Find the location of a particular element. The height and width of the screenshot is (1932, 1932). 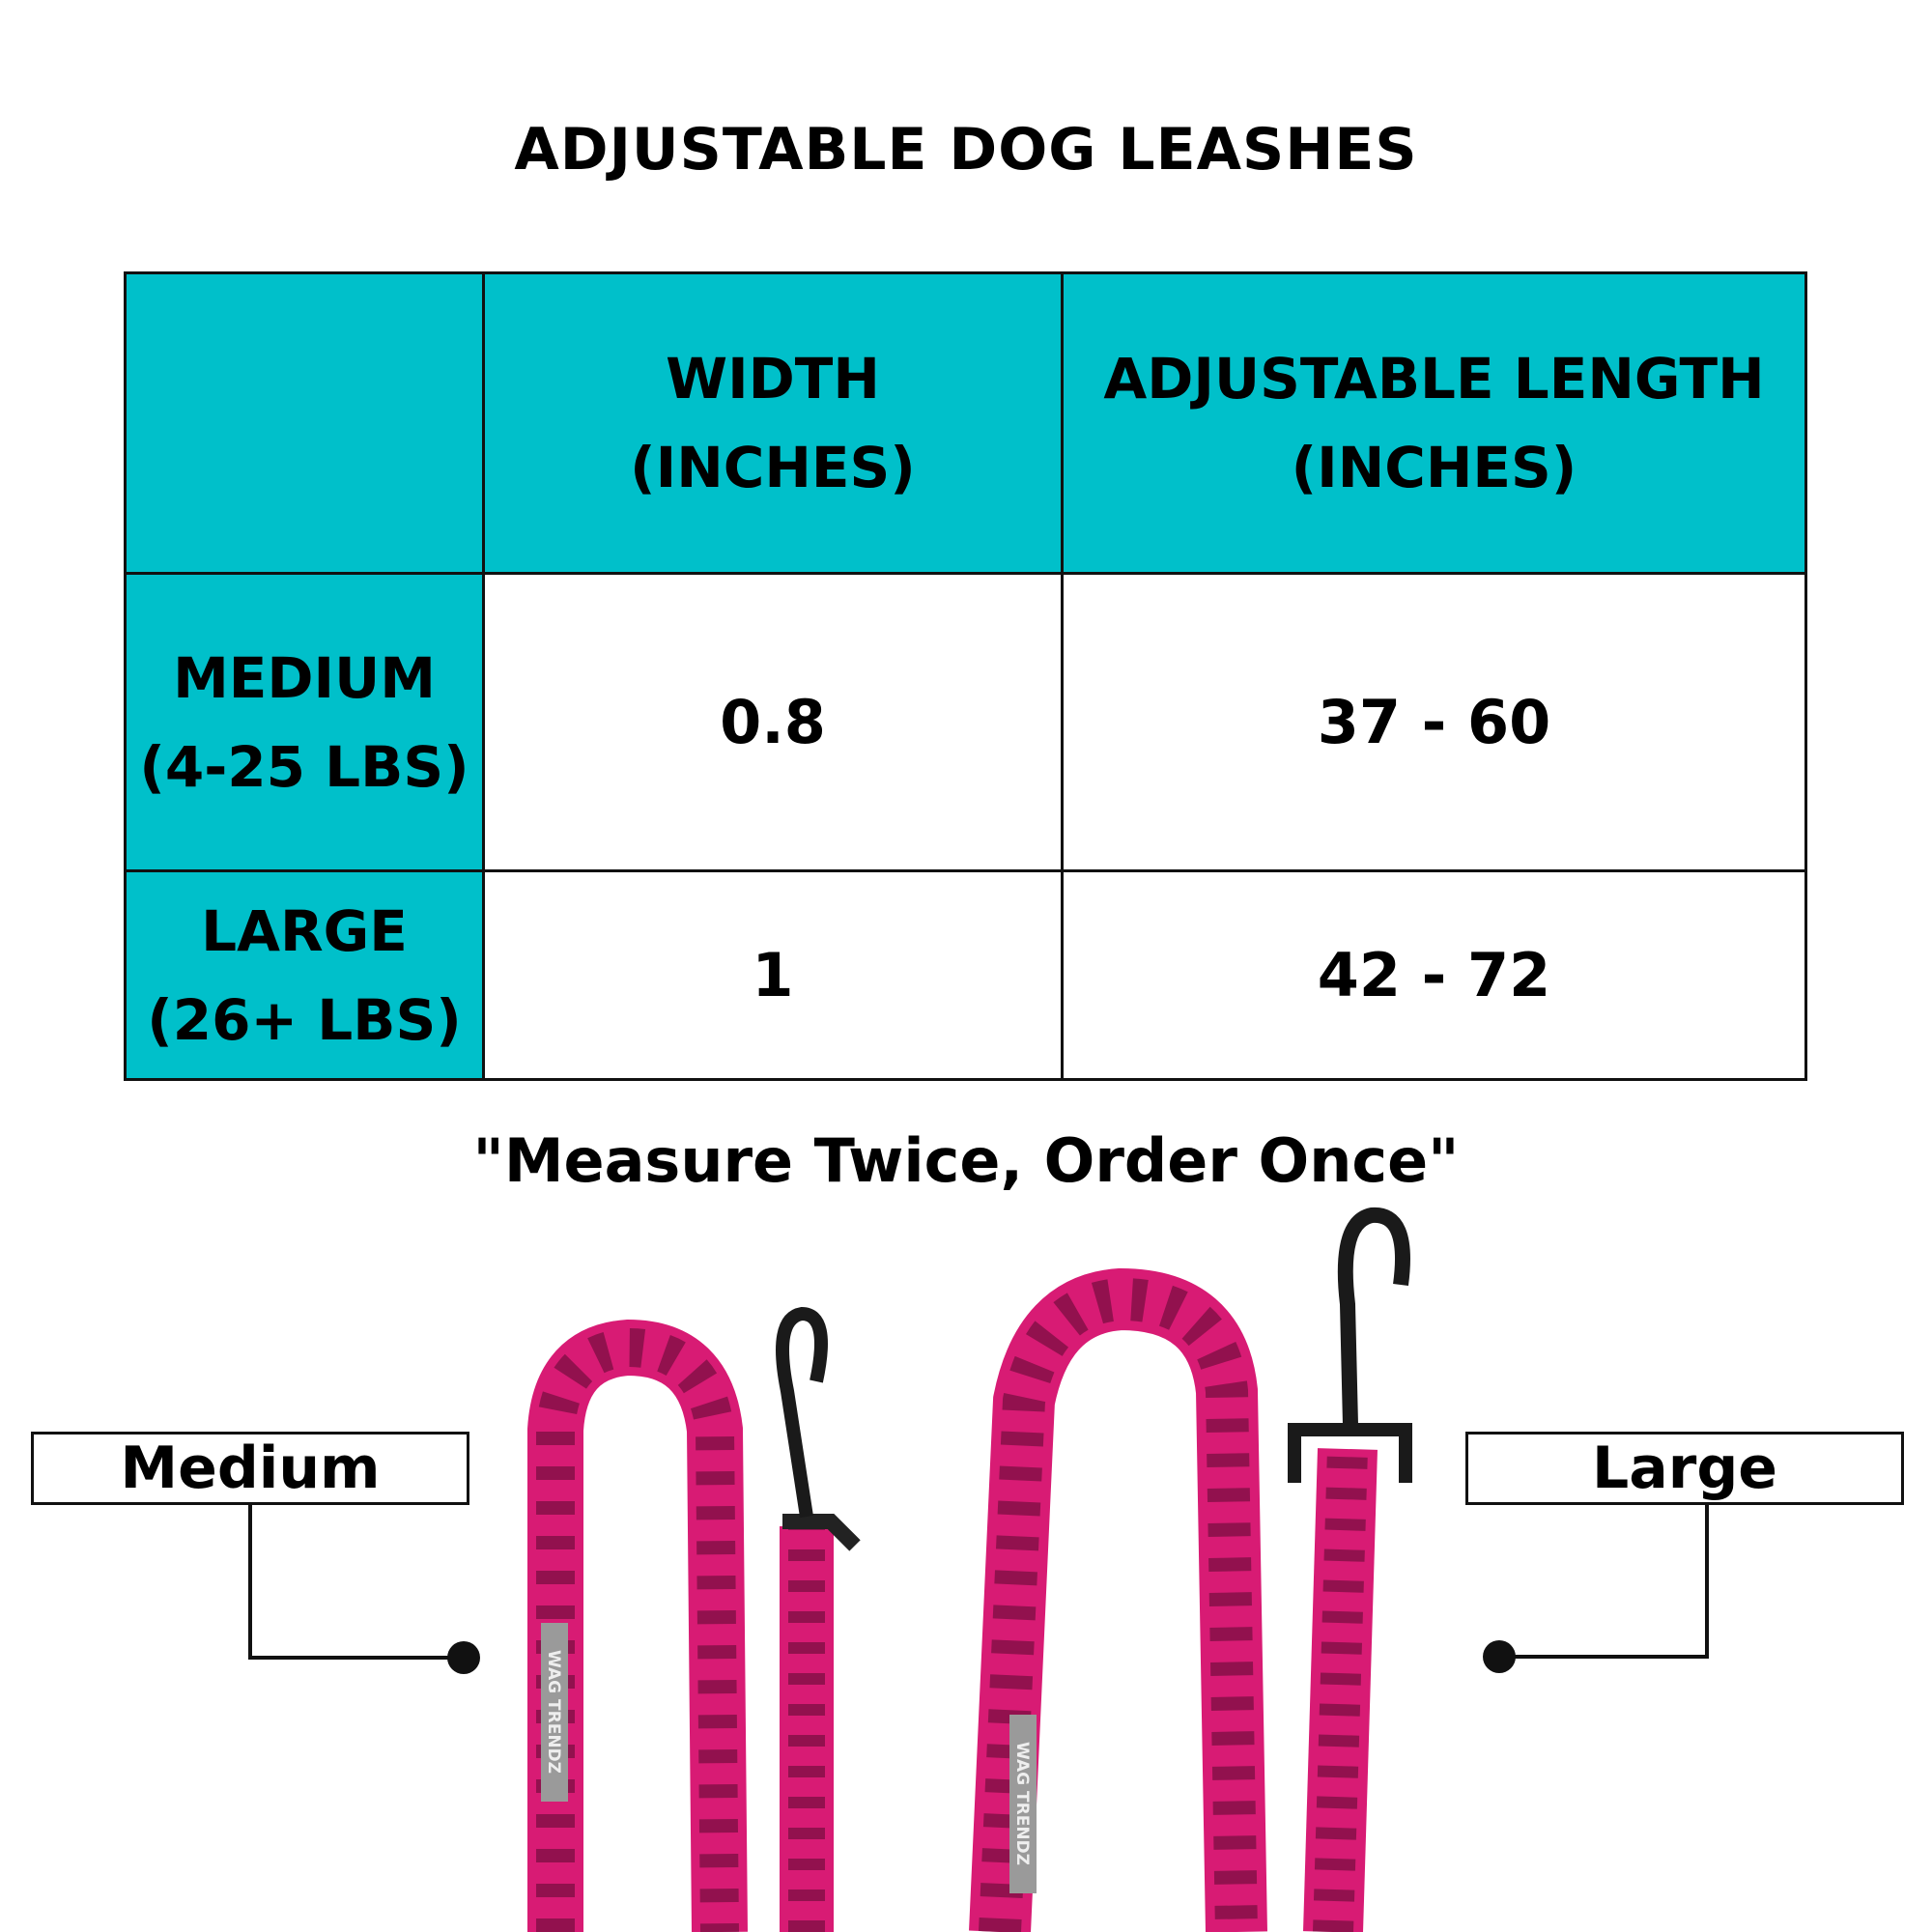

length-value: 37 - 60 is located at coordinates (1434, 722).